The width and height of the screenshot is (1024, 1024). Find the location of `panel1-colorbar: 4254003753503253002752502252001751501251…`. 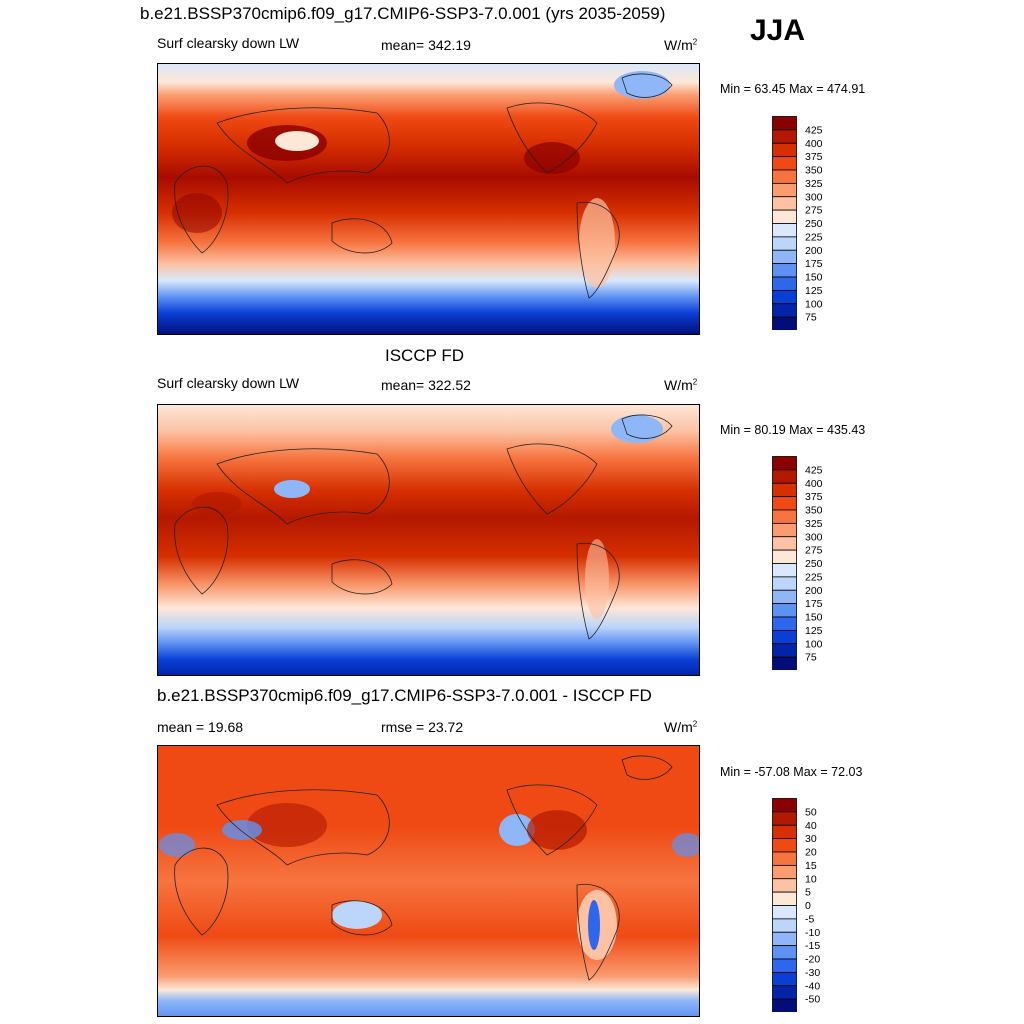

panel1-colorbar: 4254003753503253002752502252001751501251… is located at coordinates (797, 223).